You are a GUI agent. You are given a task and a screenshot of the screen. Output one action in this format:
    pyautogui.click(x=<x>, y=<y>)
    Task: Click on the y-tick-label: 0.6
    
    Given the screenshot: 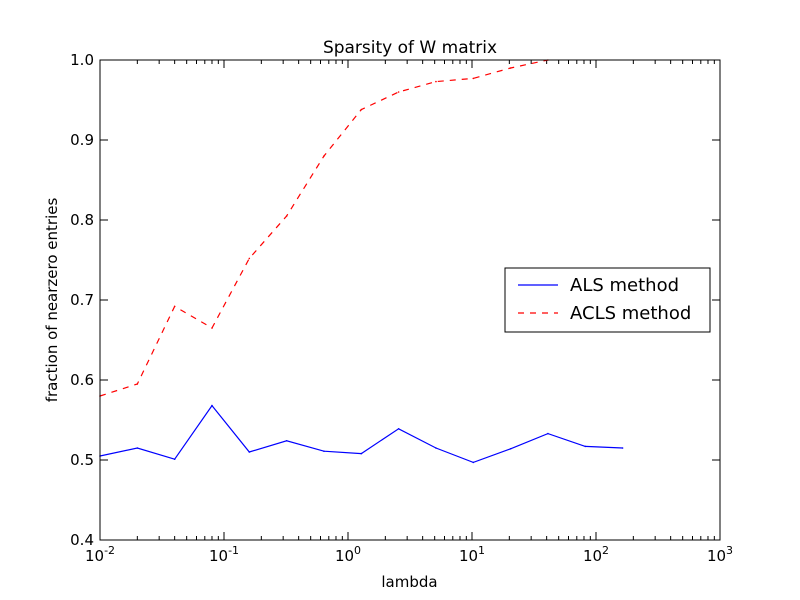 What is the action you would take?
    pyautogui.click(x=82, y=380)
    